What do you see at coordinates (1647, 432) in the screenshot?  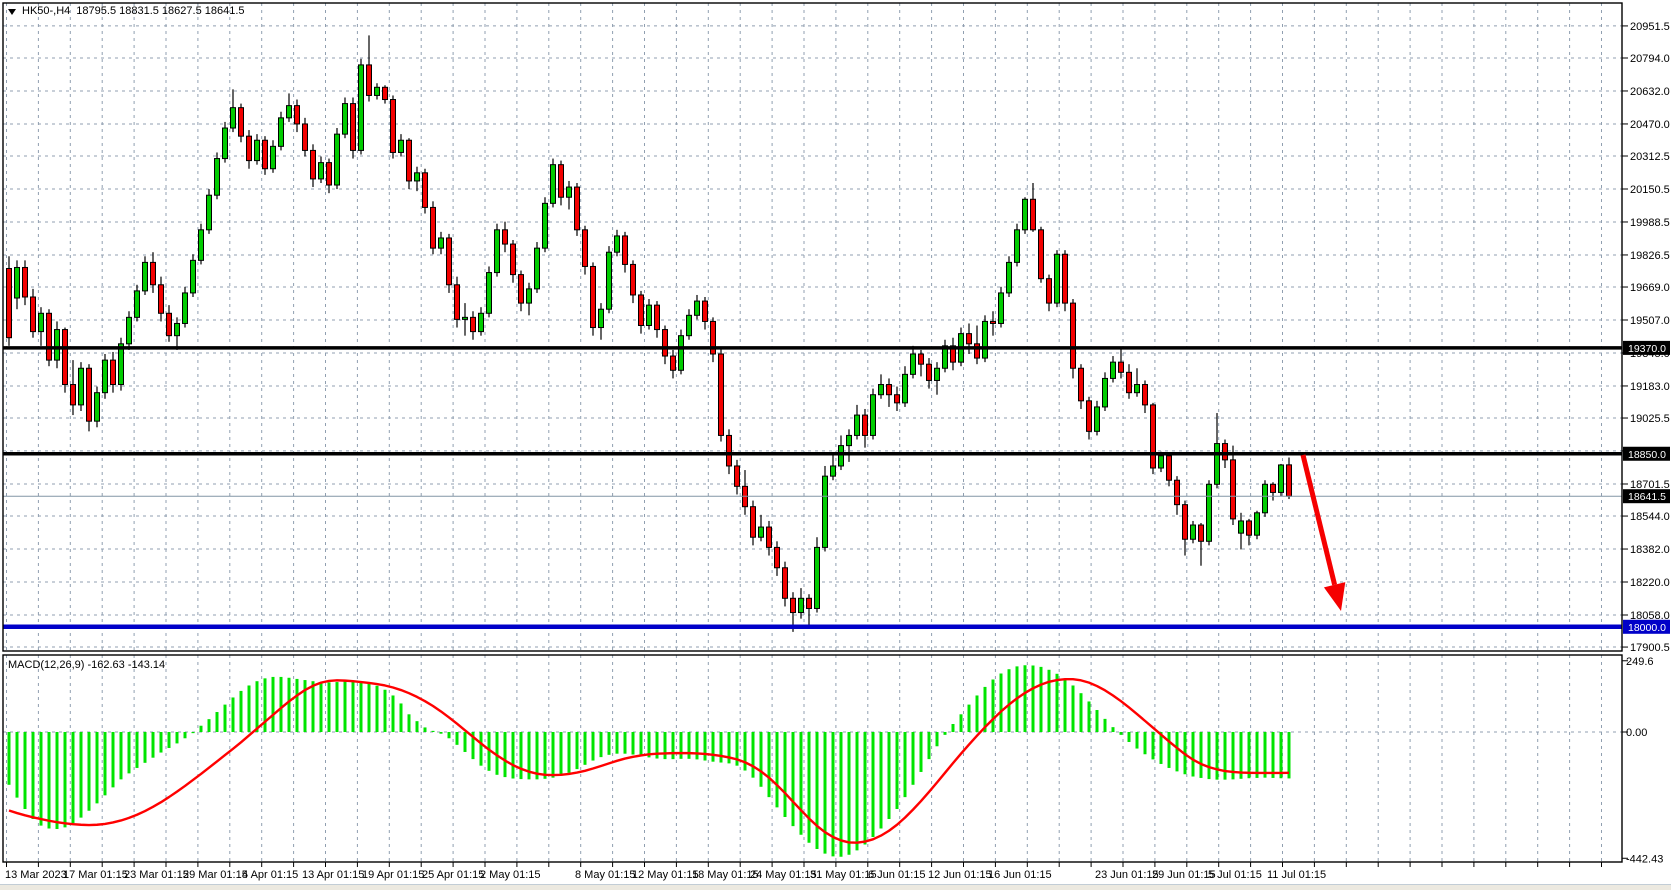 I see `price-axis-zone` at bounding box center [1647, 432].